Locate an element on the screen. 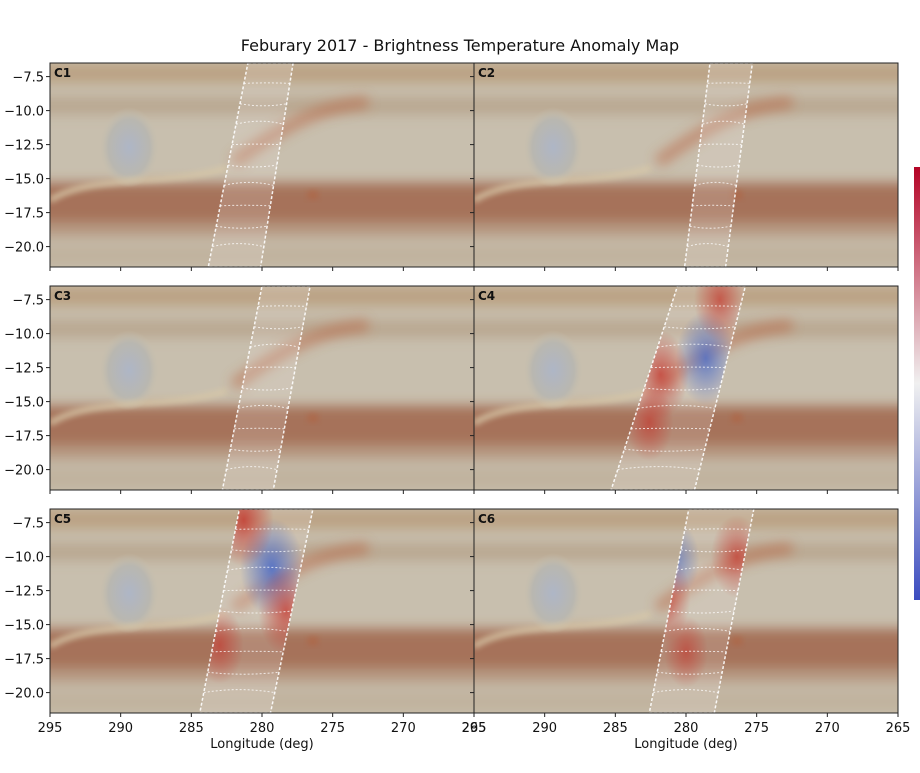 This screenshot has width=920, height=773. panel-label: C2 is located at coordinates (486, 73).